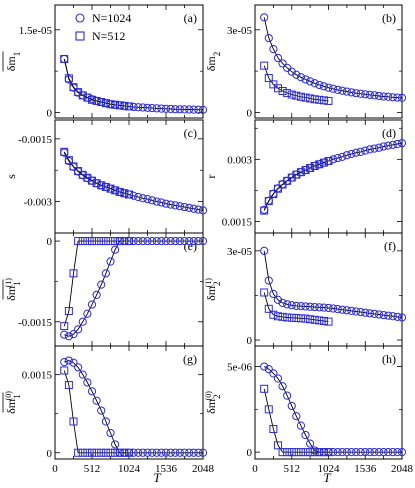 This screenshot has height=488, width=415. I want to click on x-tick-label: 1536, so click(365, 469).